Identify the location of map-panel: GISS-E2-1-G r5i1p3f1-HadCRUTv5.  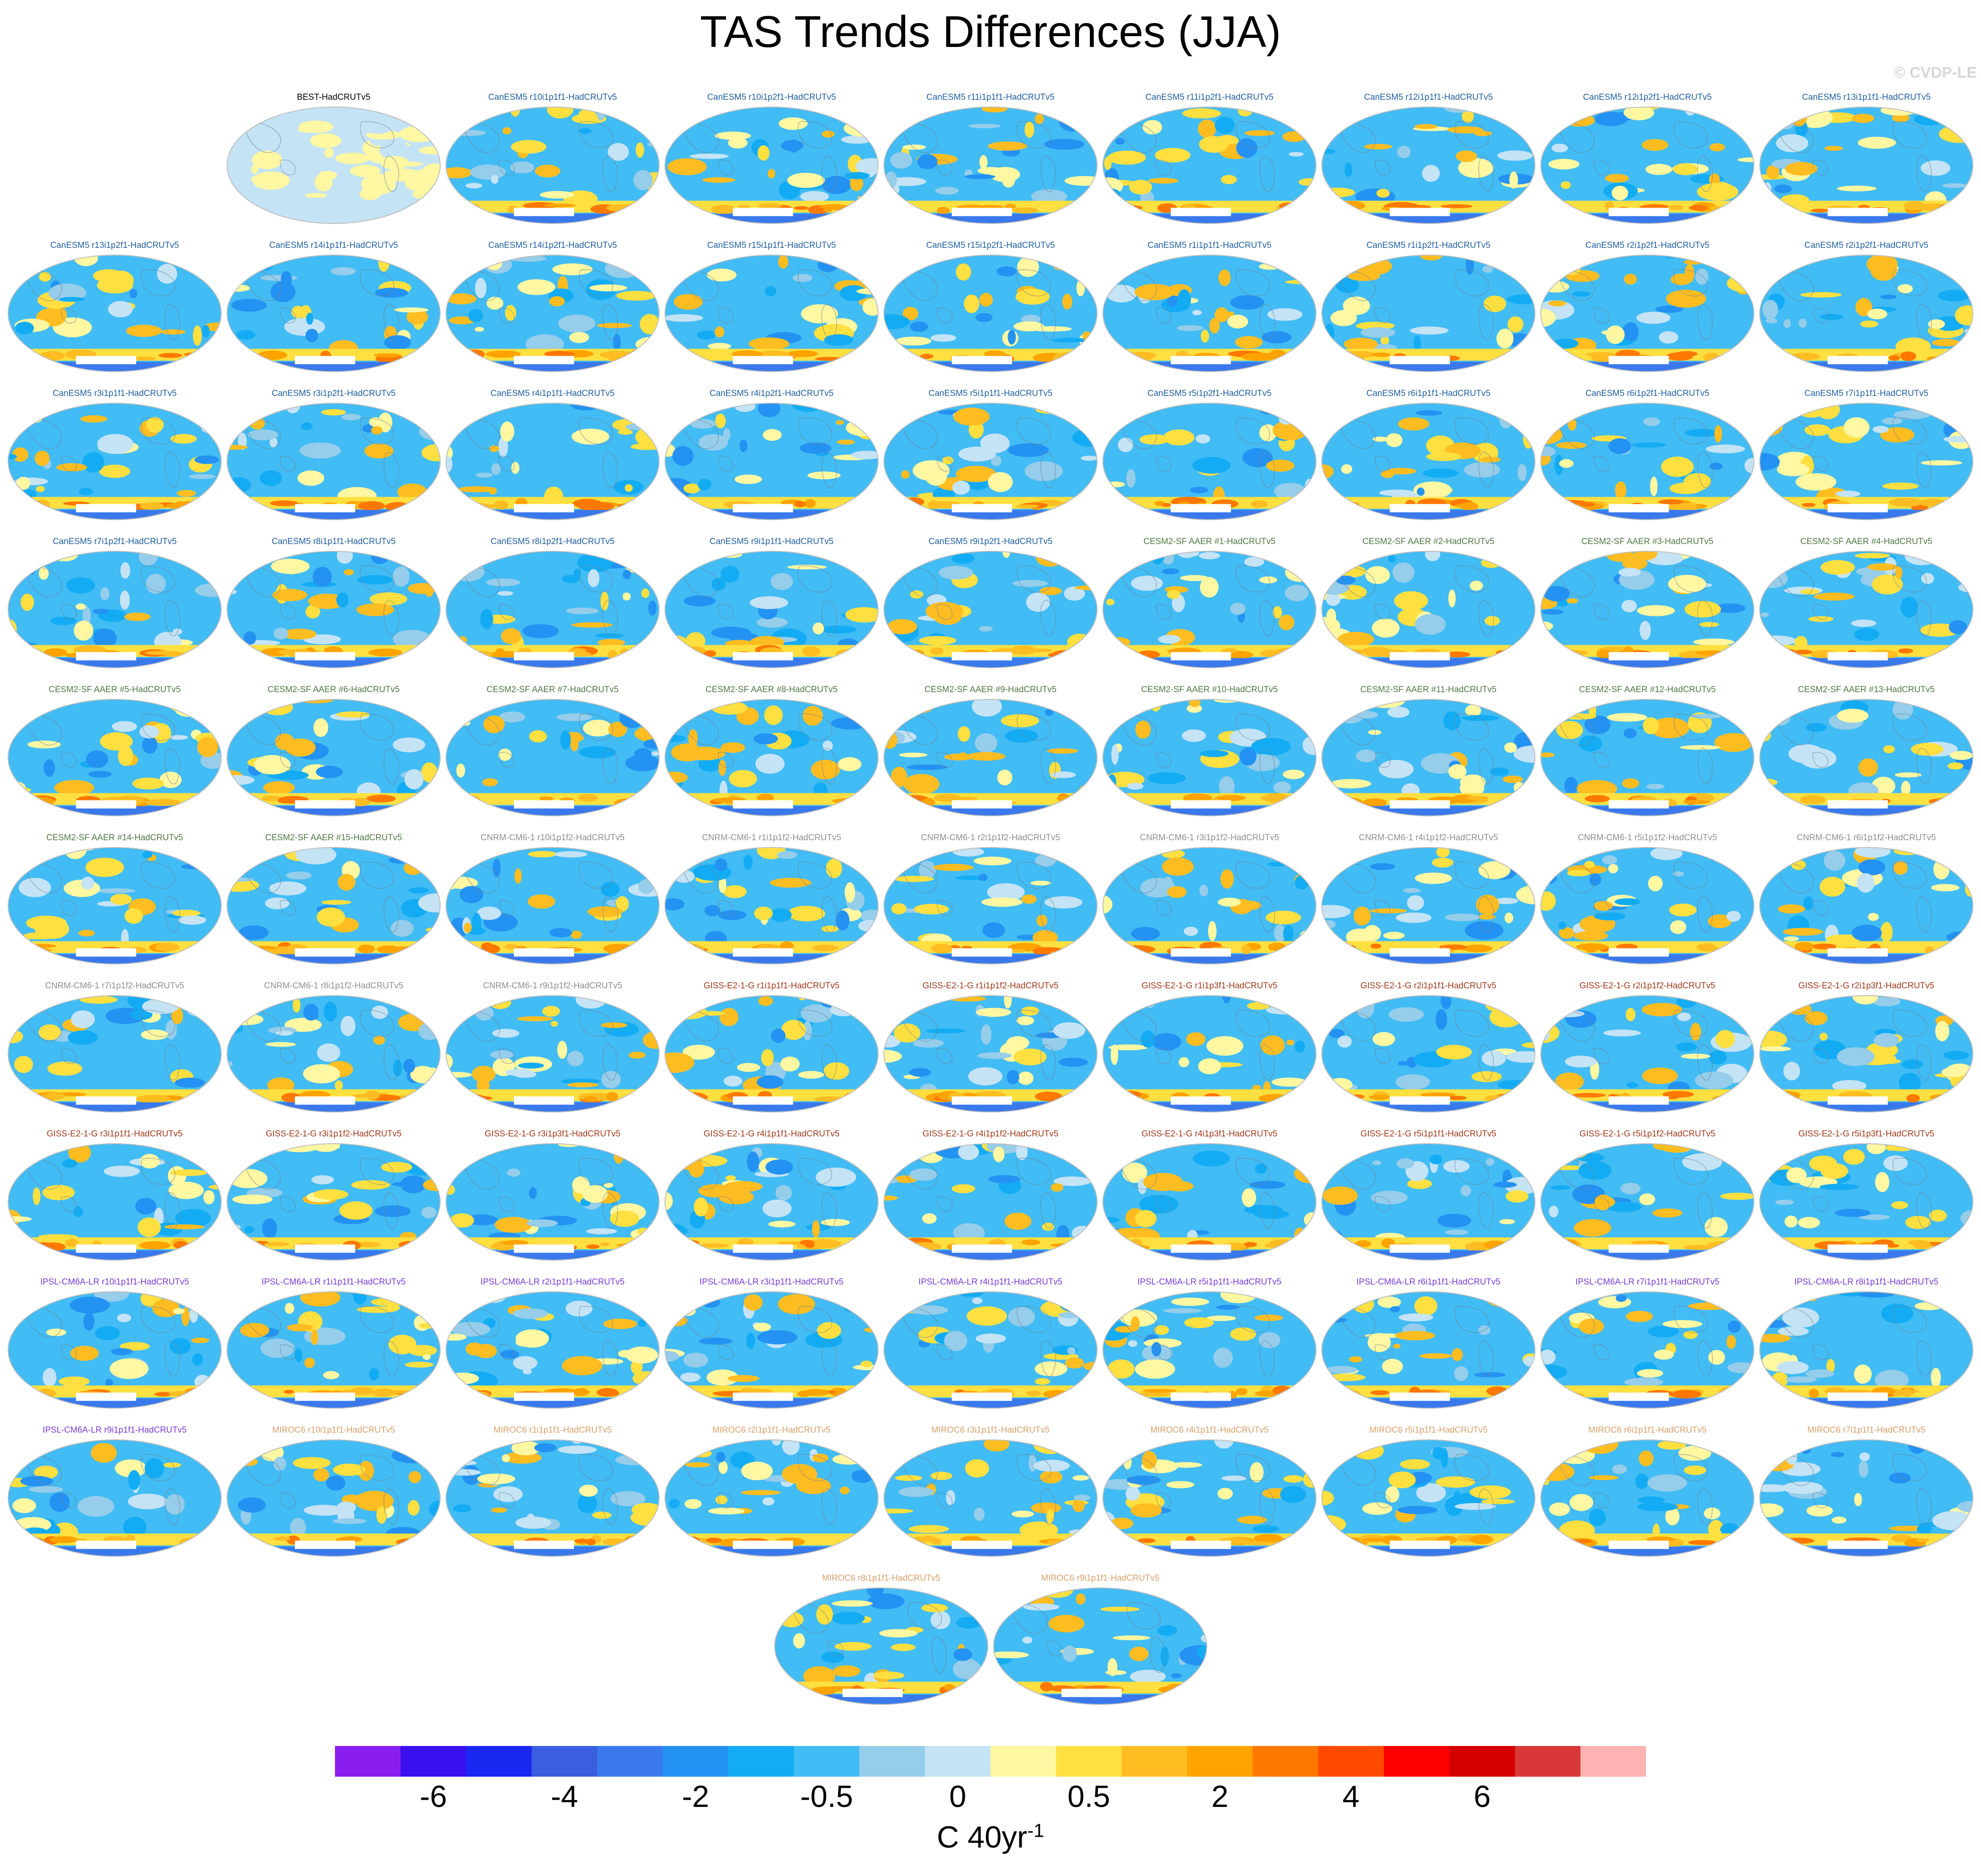
(1866, 1197).